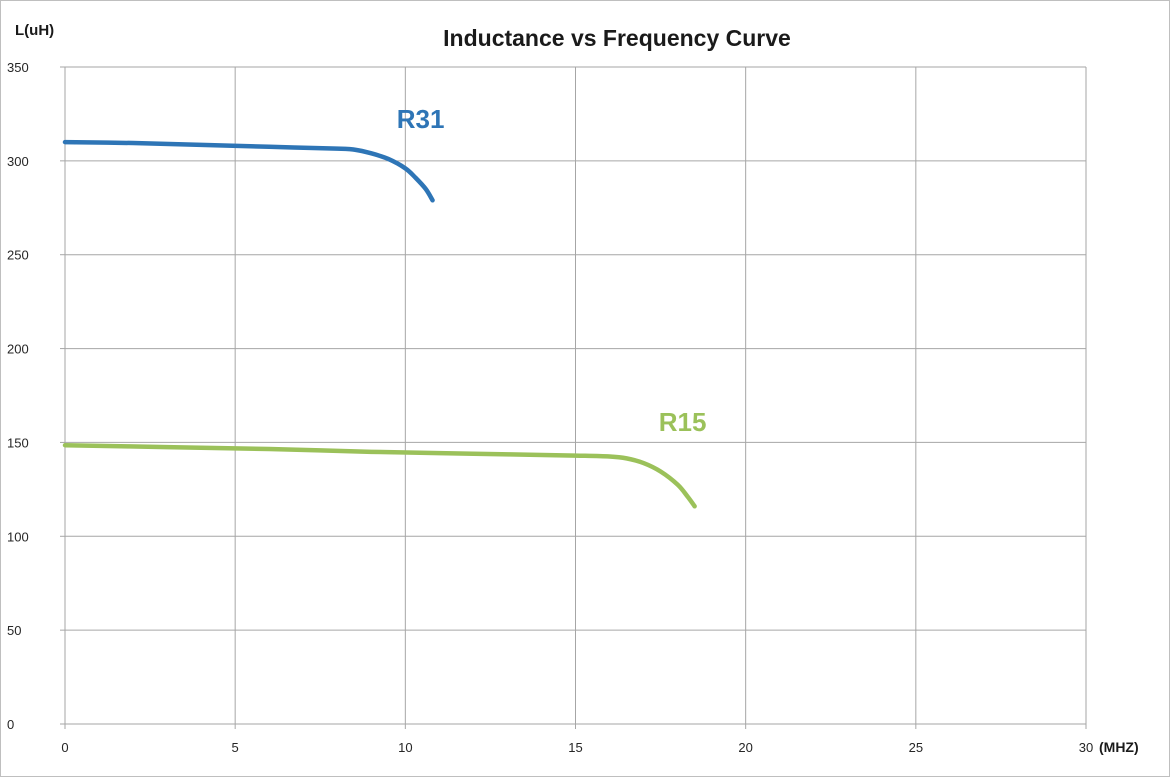  Describe the element at coordinates (617, 38) in the screenshot. I see `chart-title: Inductance vs Frequency Curve` at that location.